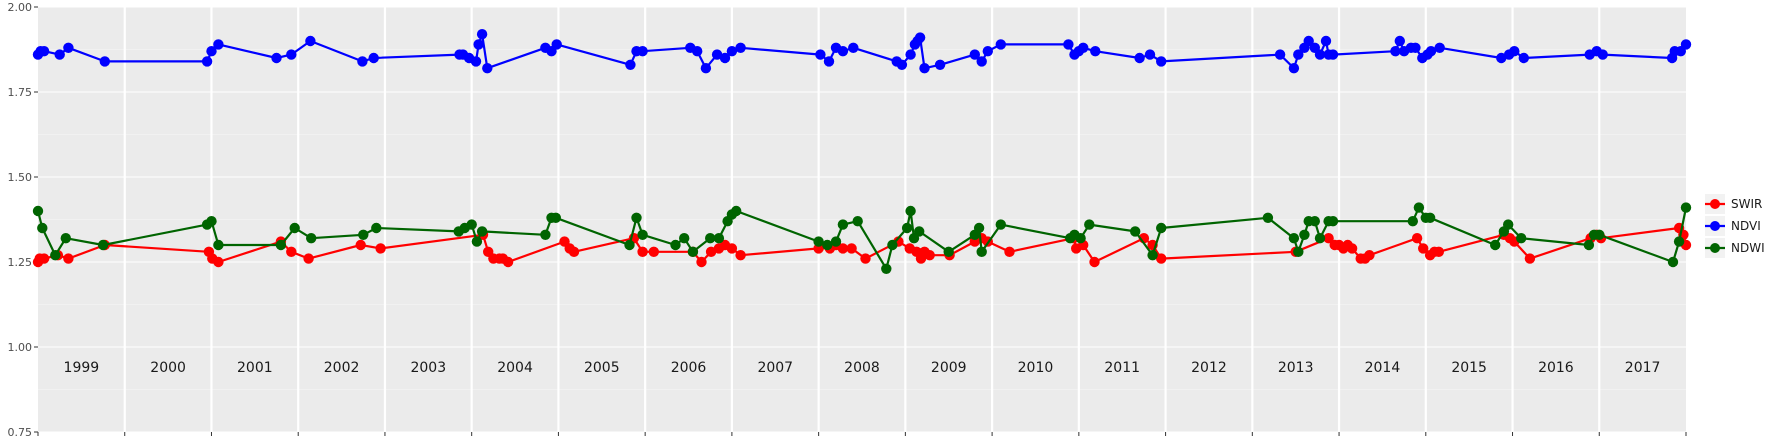  Describe the element at coordinates (20, 7) in the screenshot. I see `y-tick-label: 2.00` at that location.